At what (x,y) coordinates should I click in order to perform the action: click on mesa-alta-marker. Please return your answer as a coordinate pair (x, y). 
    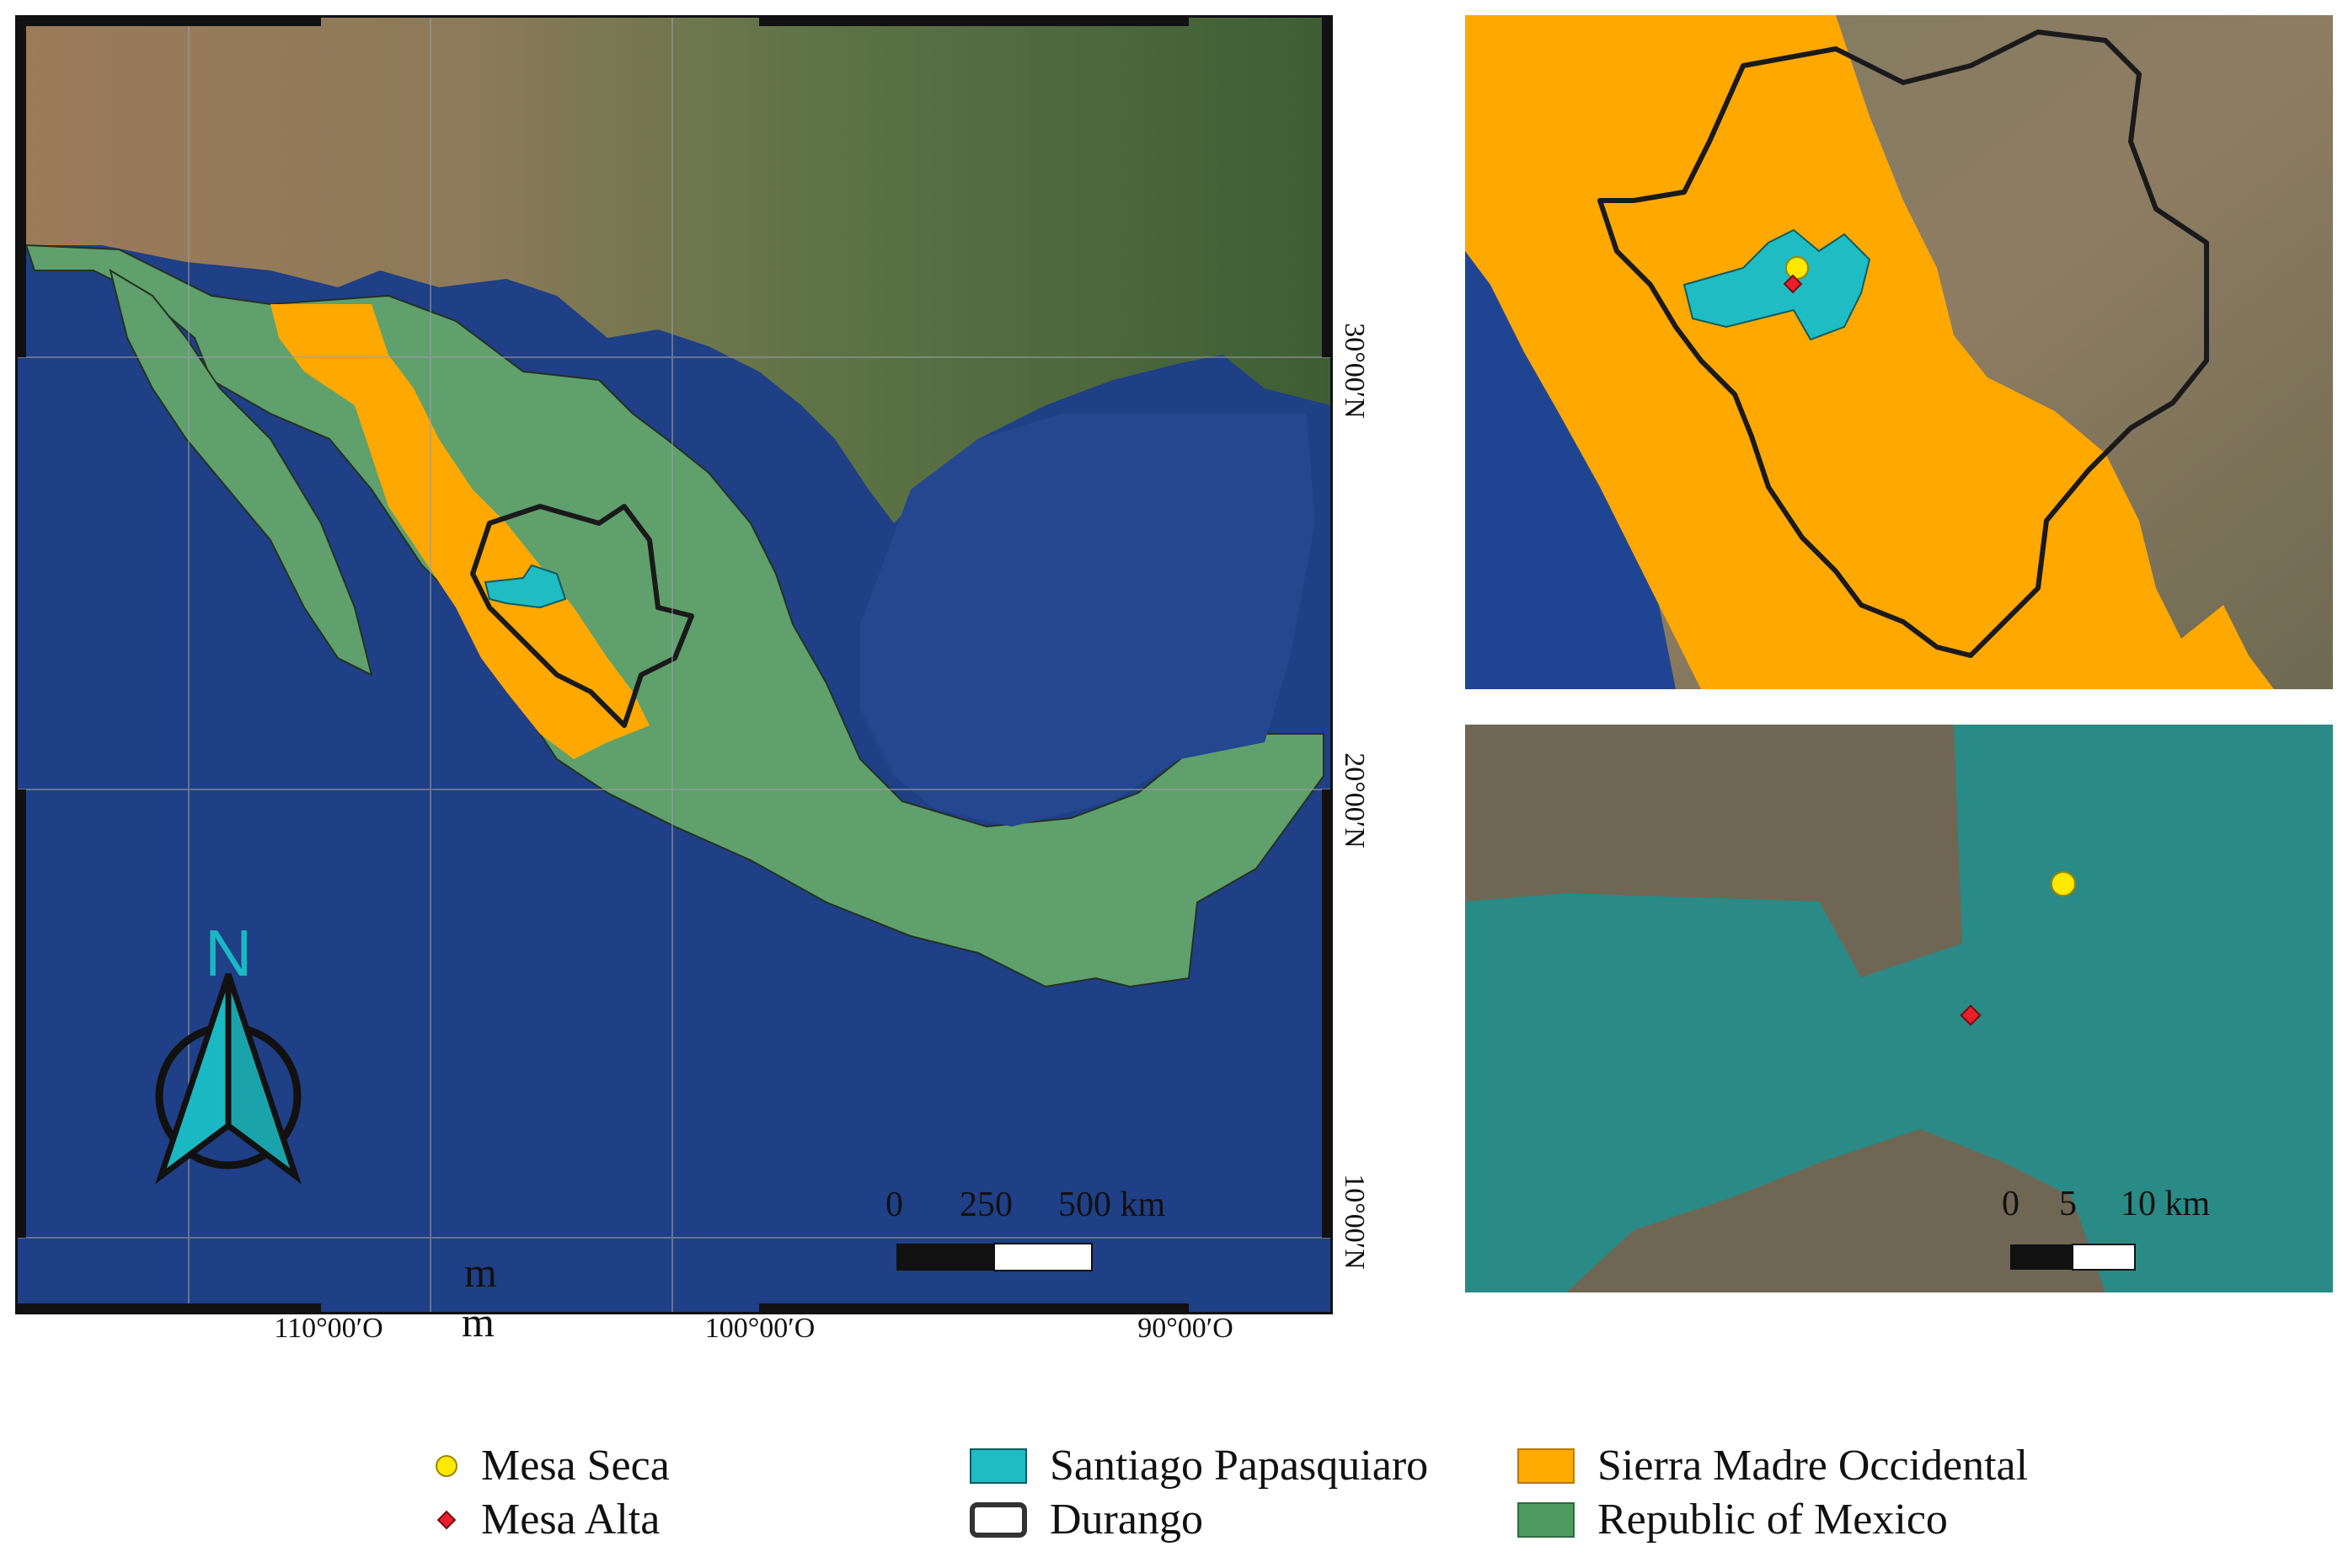
    Looking at the image, I should click on (1793, 284).